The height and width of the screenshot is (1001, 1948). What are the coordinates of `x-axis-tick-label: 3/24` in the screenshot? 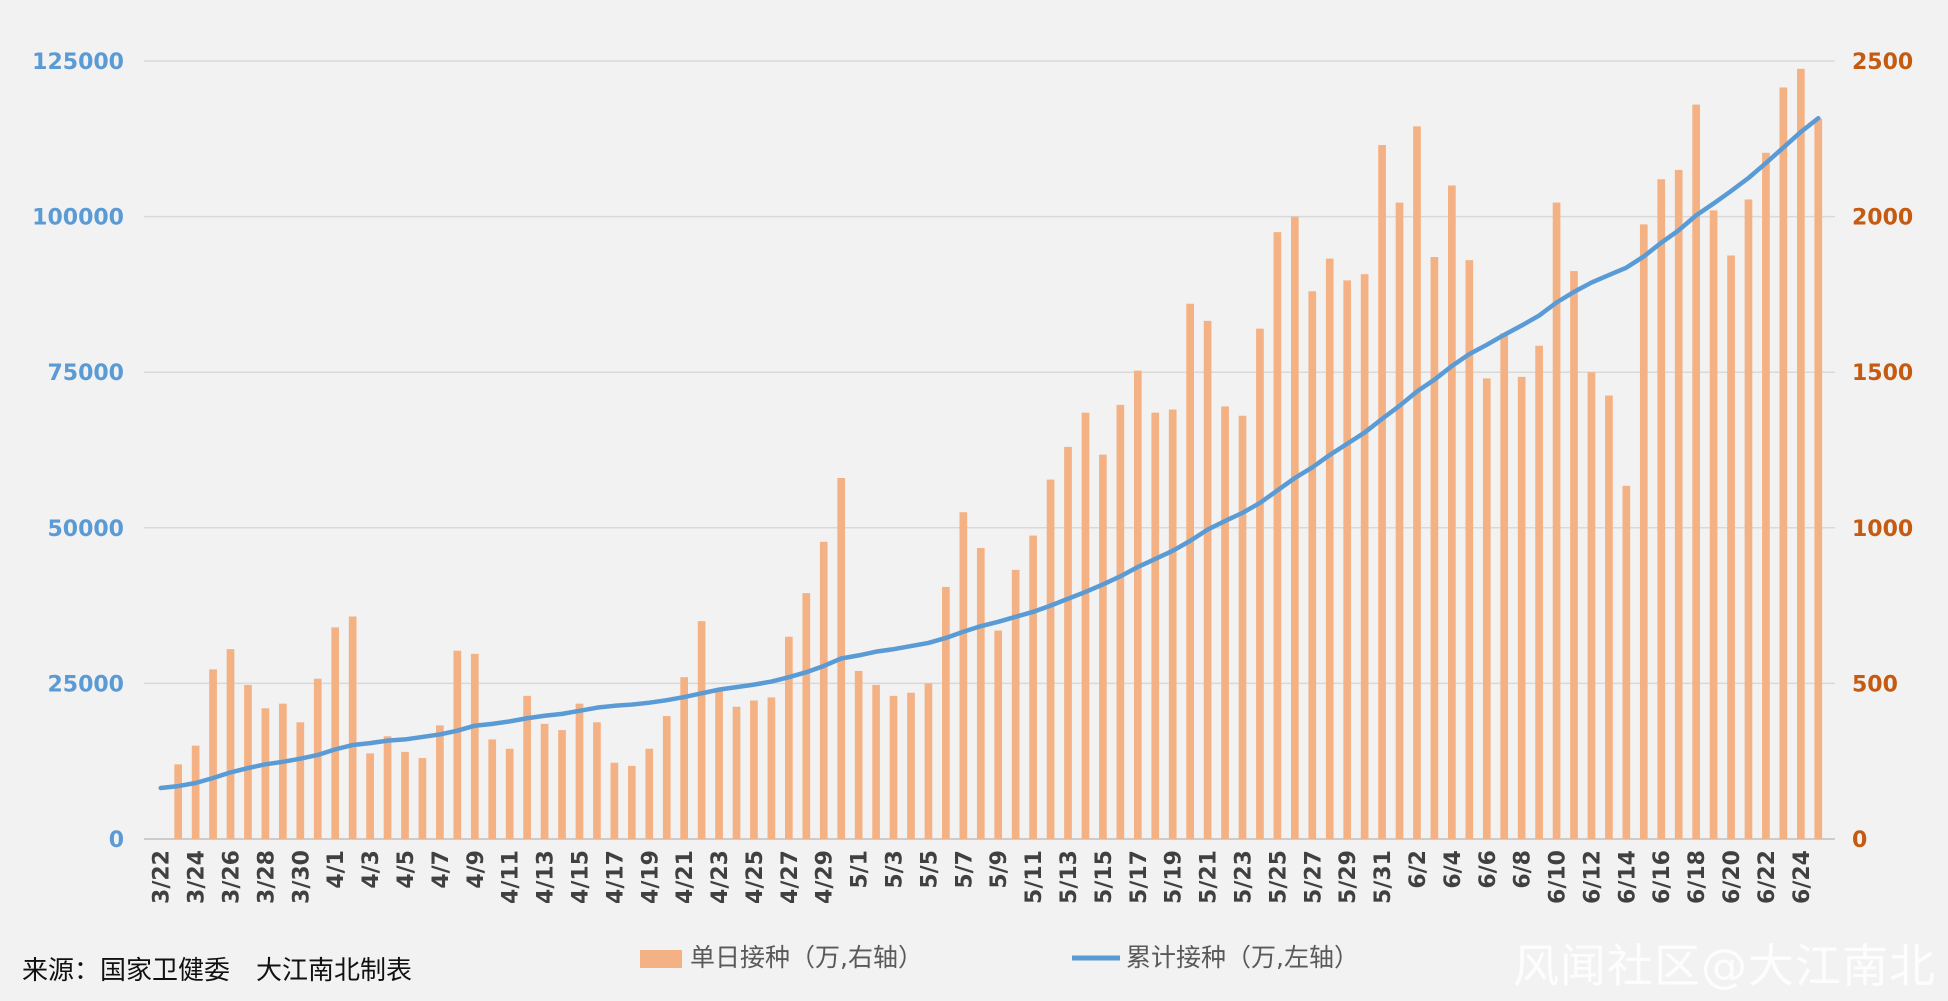 It's located at (197, 877).